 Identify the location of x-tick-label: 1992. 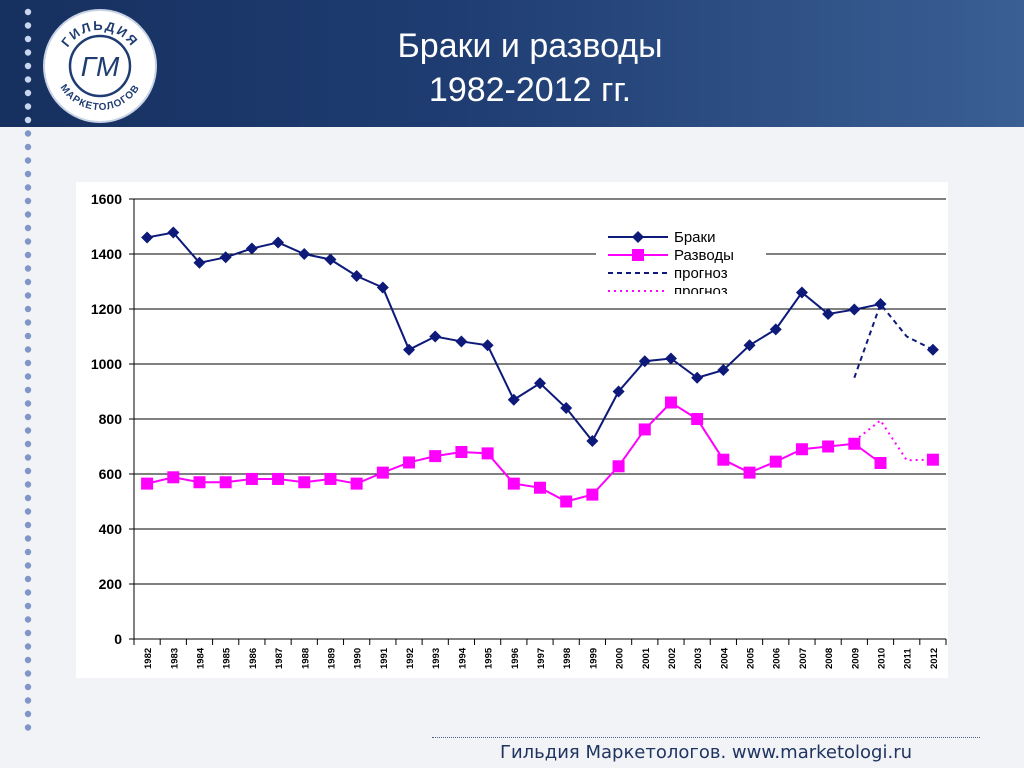
(410, 658).